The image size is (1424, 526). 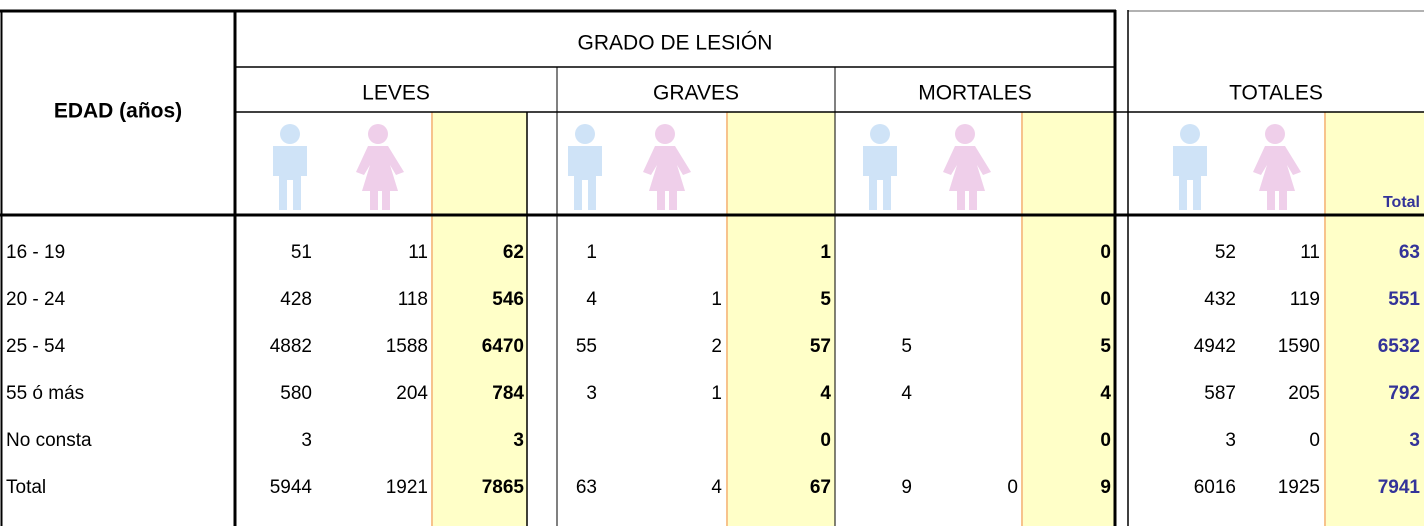 What do you see at coordinates (296, 393) in the screenshot?
I see `cell: 580` at bounding box center [296, 393].